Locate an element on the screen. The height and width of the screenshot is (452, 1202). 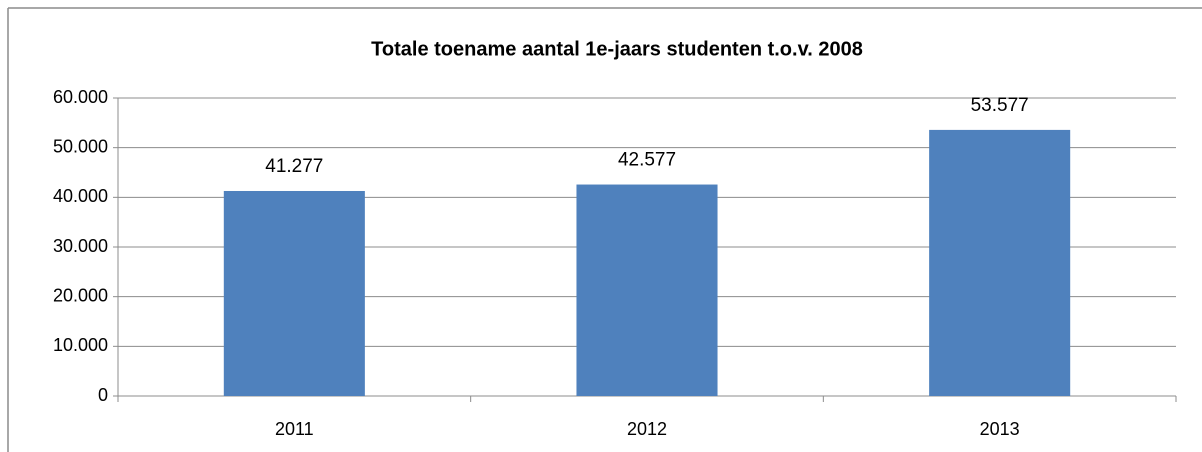
y-tick-label: 50.000 is located at coordinates (80, 146).